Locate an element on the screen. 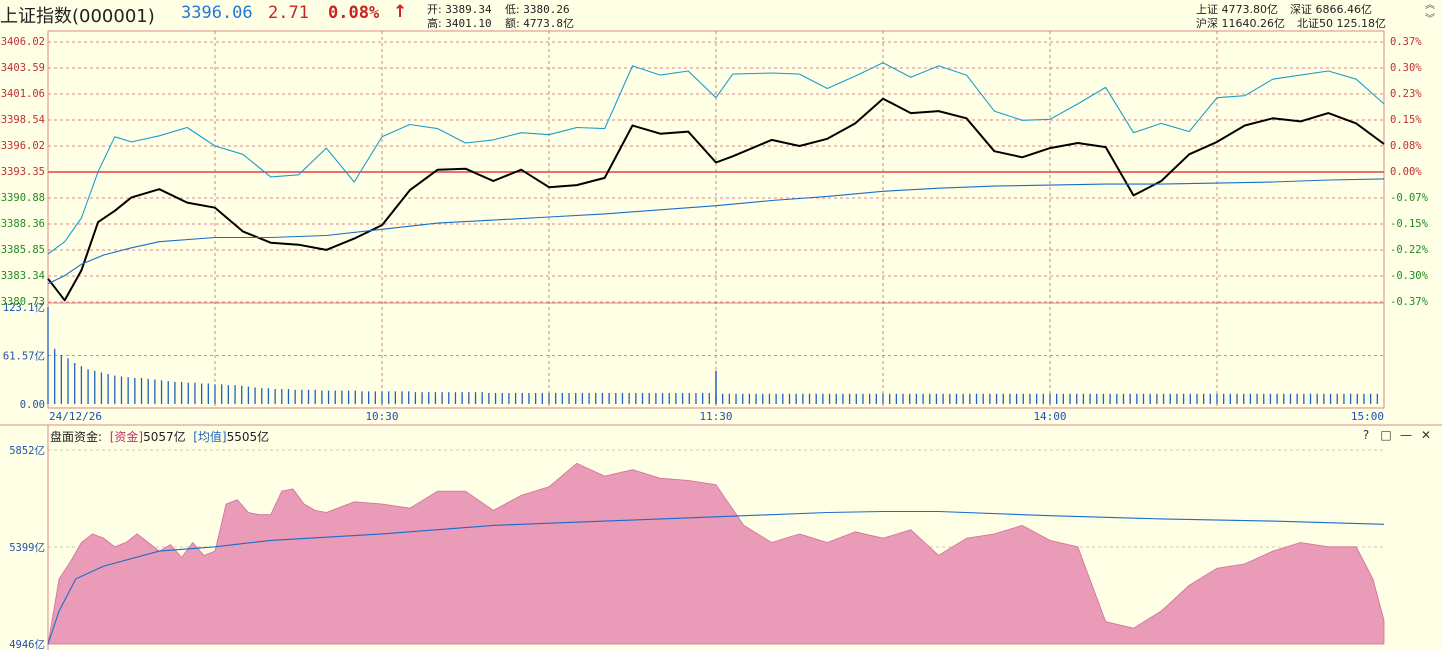 Image resolution: width=1442 pixels, height=650 pixels. low-value: 3380.26 is located at coordinates (546, 9).